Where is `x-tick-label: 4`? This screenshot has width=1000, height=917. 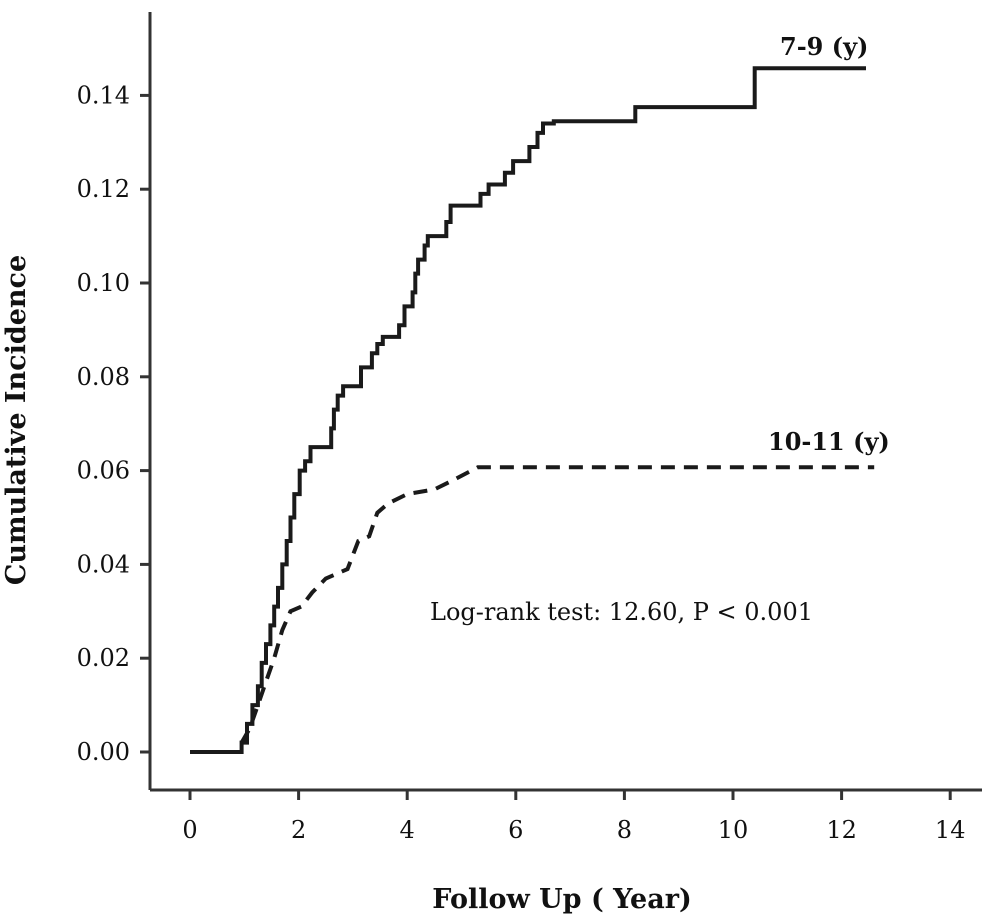 x-tick-label: 4 is located at coordinates (407, 830).